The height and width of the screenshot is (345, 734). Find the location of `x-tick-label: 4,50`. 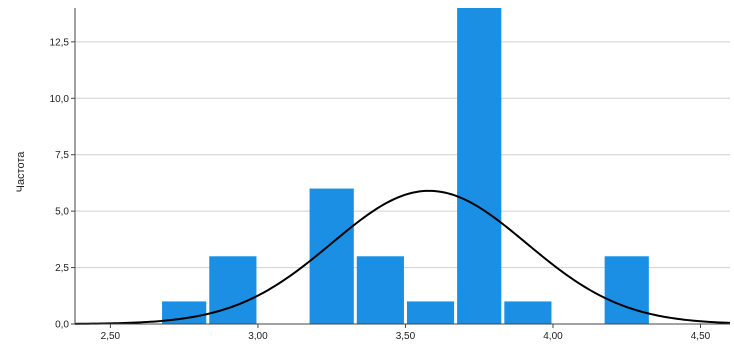

x-tick-label: 4,50 is located at coordinates (701, 336).